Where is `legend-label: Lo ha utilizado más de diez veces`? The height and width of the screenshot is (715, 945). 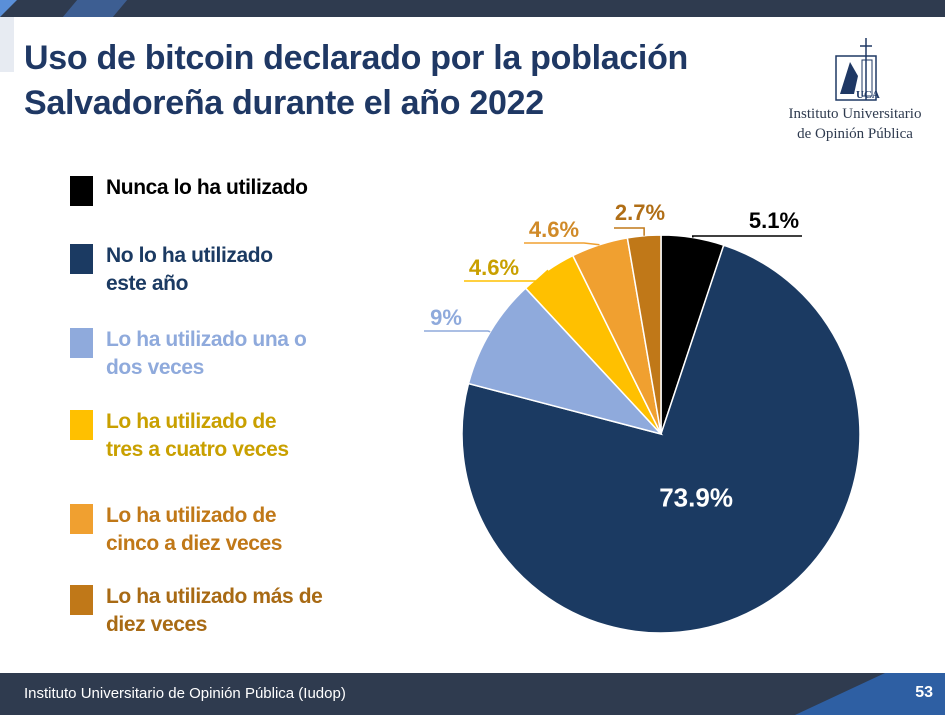 legend-label: Lo ha utilizado más de diez veces is located at coordinates (236, 611).